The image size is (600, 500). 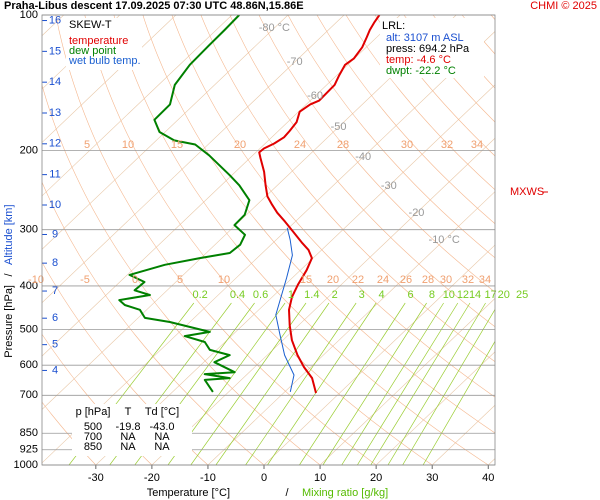 What do you see at coordinates (55, 113) in the screenshot?
I see `y2-tick-label: 13` at bounding box center [55, 113].